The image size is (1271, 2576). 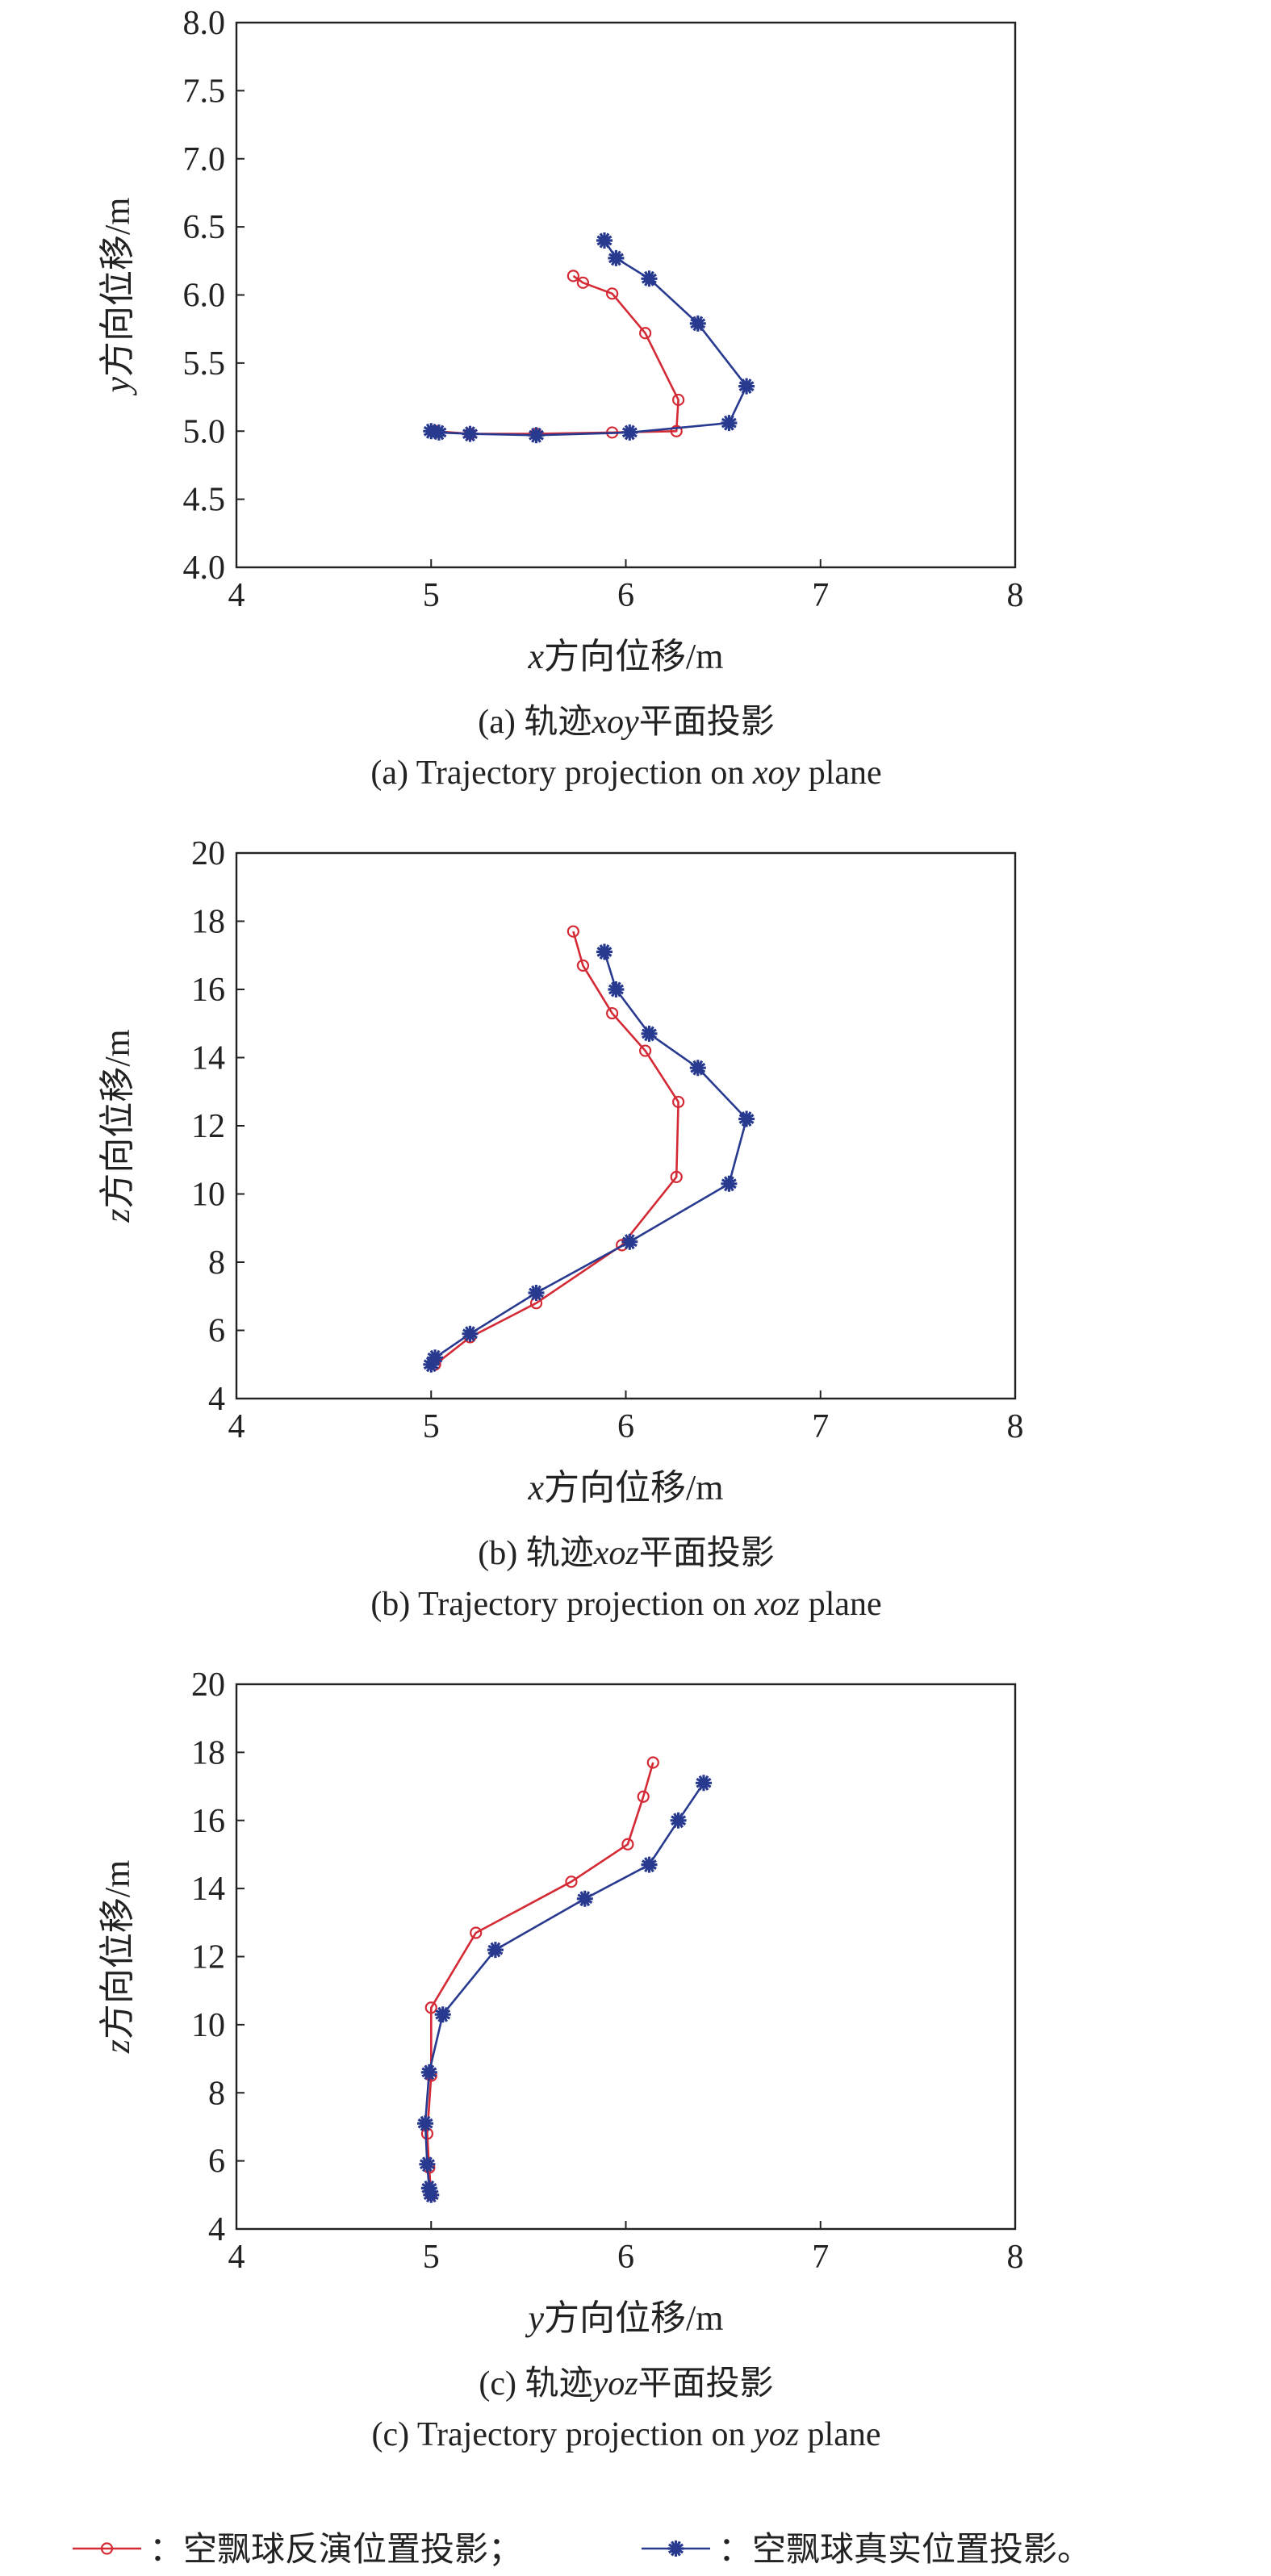 What do you see at coordinates (205, 296) in the screenshot?
I see `y-tick-label: 6.0` at bounding box center [205, 296].